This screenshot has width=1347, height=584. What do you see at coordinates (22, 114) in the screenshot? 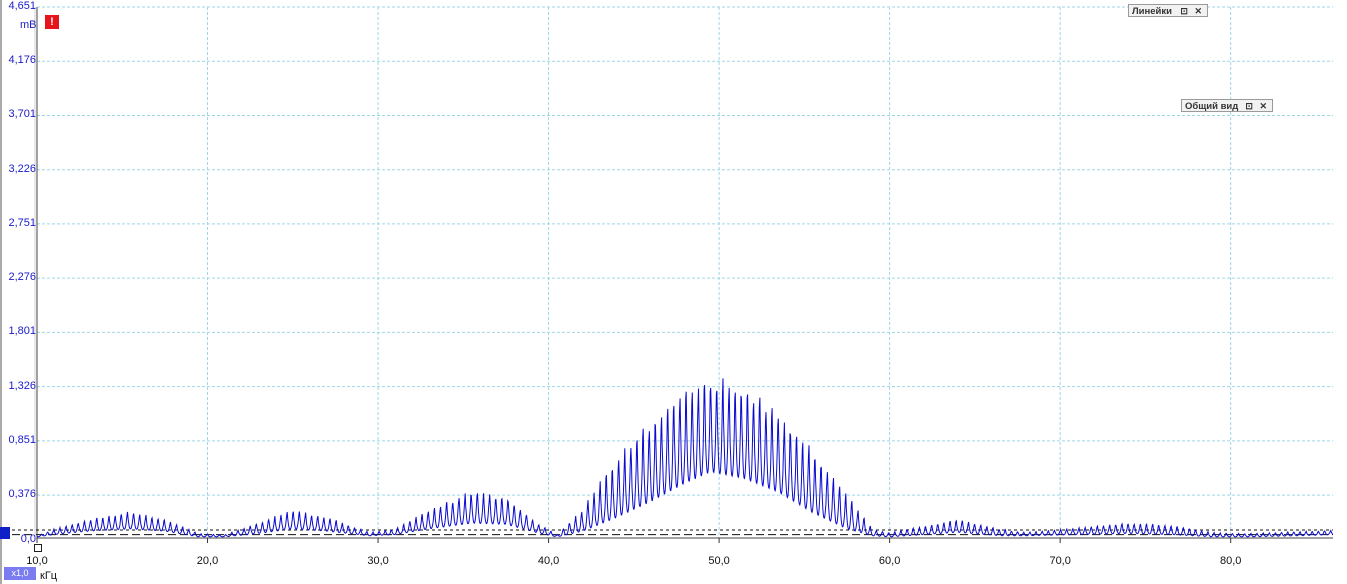
I see `y-tick-label: 3,701` at bounding box center [22, 114].